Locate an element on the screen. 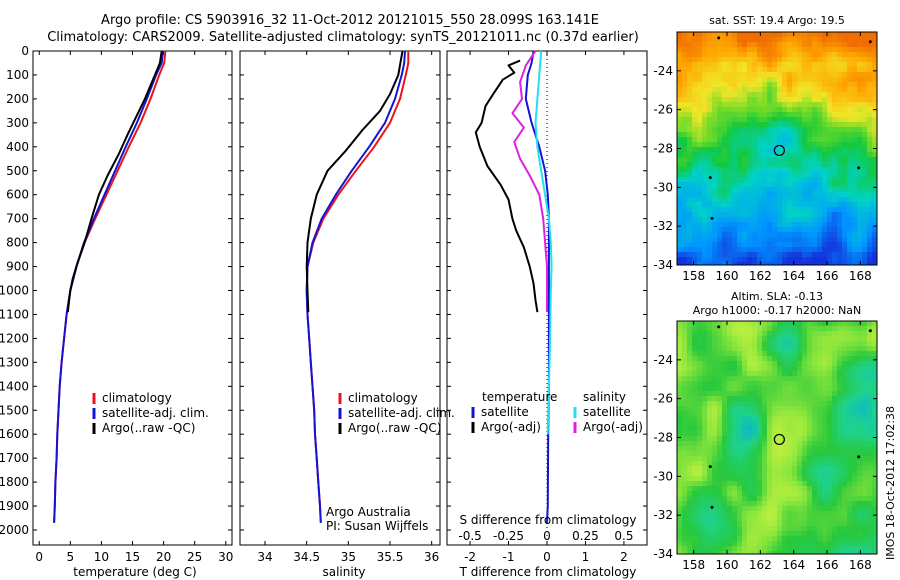 This screenshot has height=580, width=900. y-tick-label: 1600 is located at coordinates (14, 434).